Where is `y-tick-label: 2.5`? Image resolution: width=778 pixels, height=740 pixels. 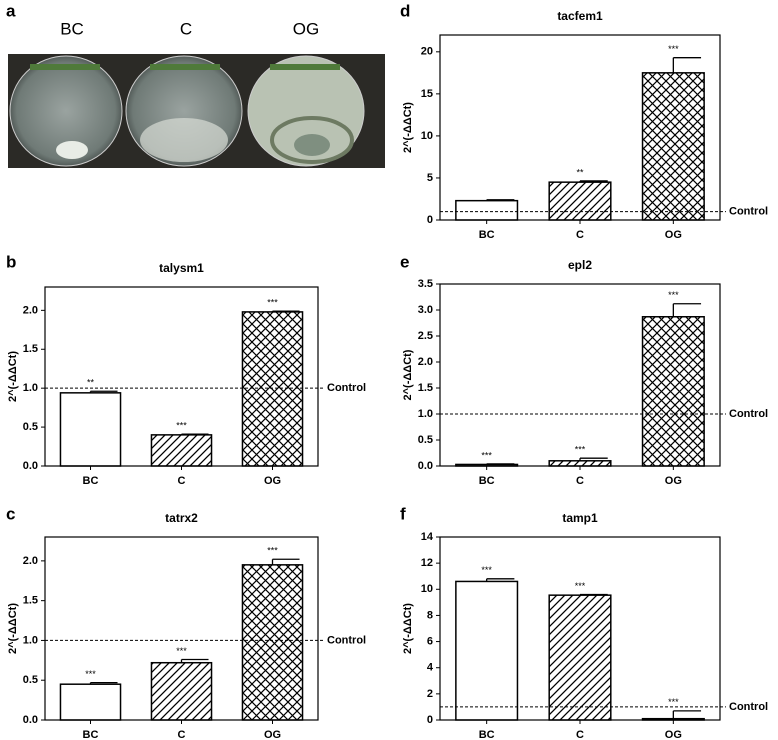 y-tick-label: 2.5 is located at coordinates (425, 336).